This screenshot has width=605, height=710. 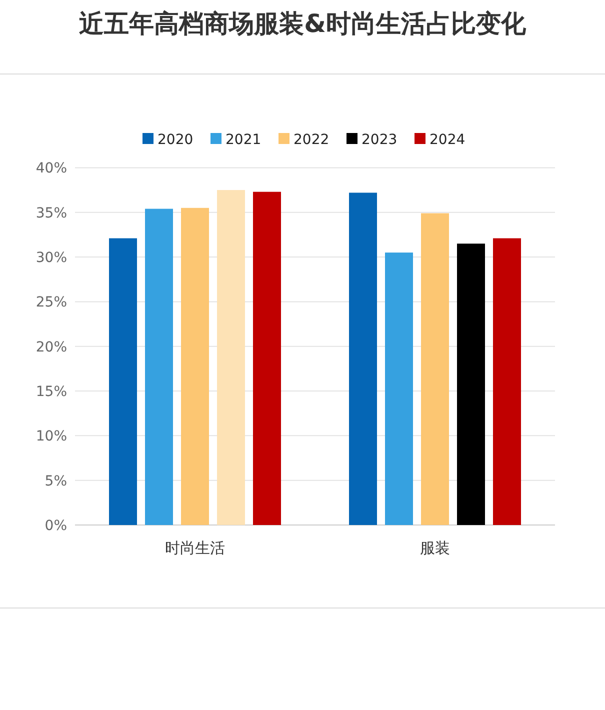 I want to click on ytick: 30%, so click(x=51, y=258).